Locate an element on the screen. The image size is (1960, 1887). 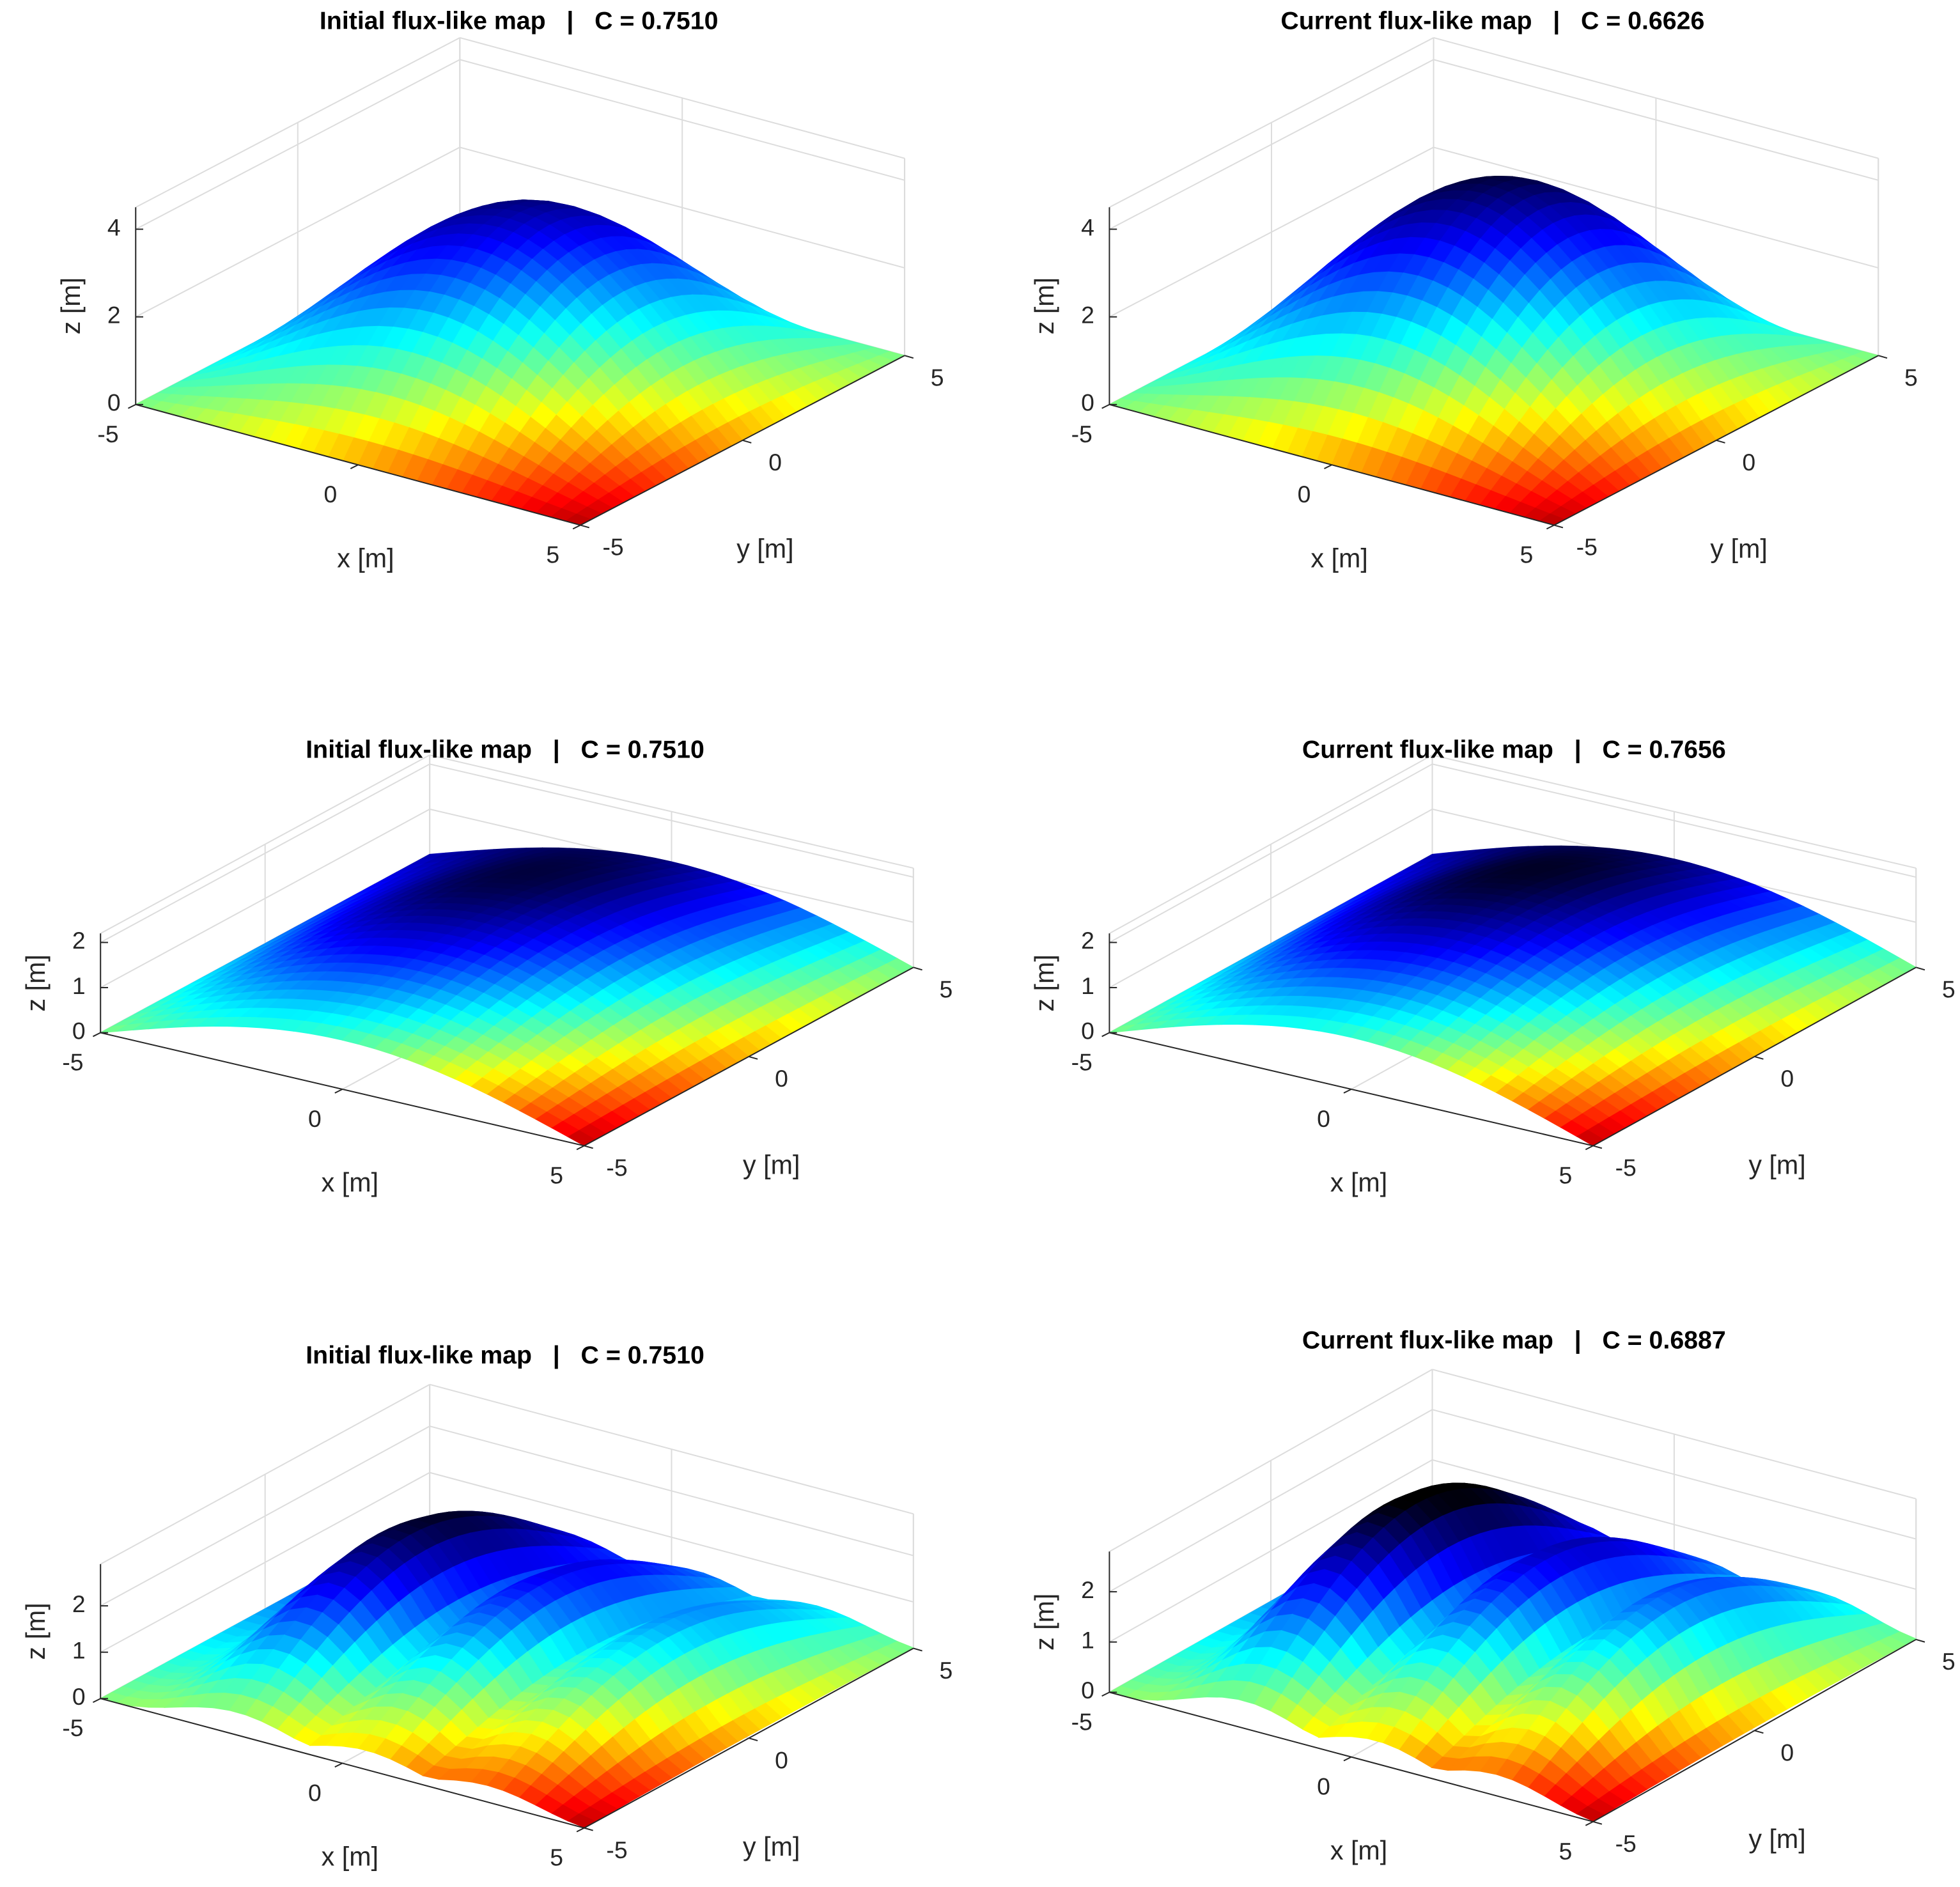
chart-title: Current flux-like map | C = 0.7656 is located at coordinates (1514, 750).